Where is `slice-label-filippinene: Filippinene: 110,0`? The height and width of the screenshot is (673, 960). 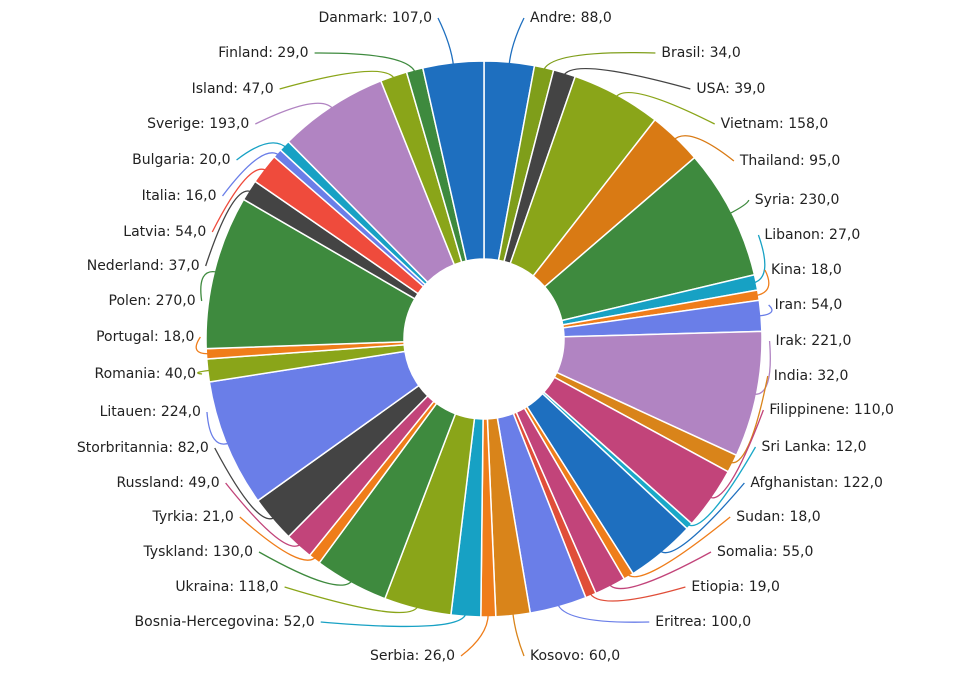 slice-label-filippinene: Filippinene: 110,0 is located at coordinates (831, 410).